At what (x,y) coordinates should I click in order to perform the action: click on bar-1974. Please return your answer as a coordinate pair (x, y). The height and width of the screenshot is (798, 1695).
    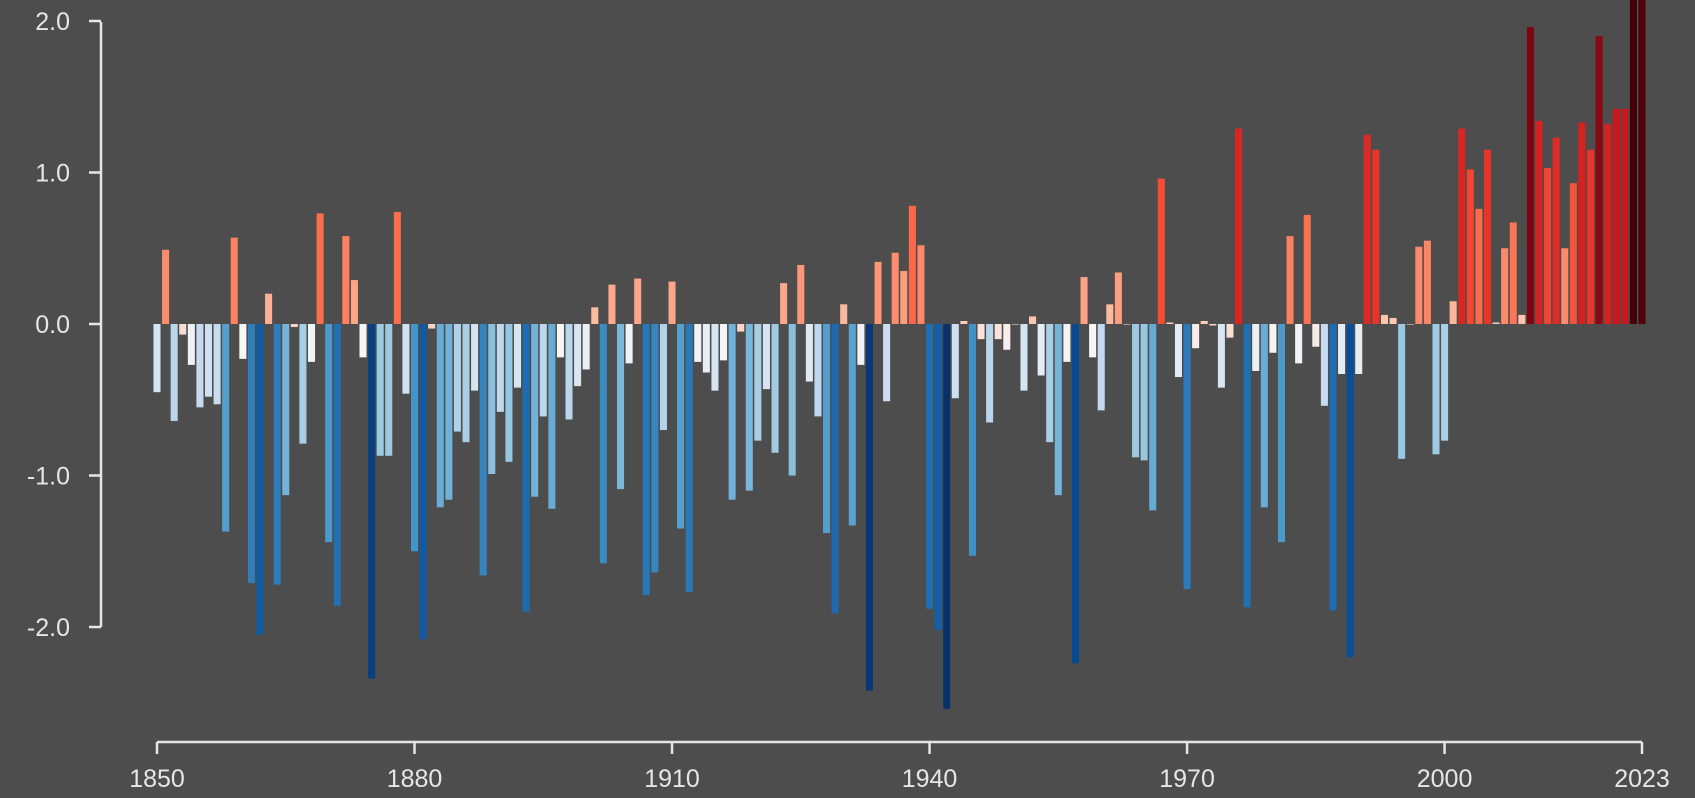
    Looking at the image, I should click on (1221, 356).